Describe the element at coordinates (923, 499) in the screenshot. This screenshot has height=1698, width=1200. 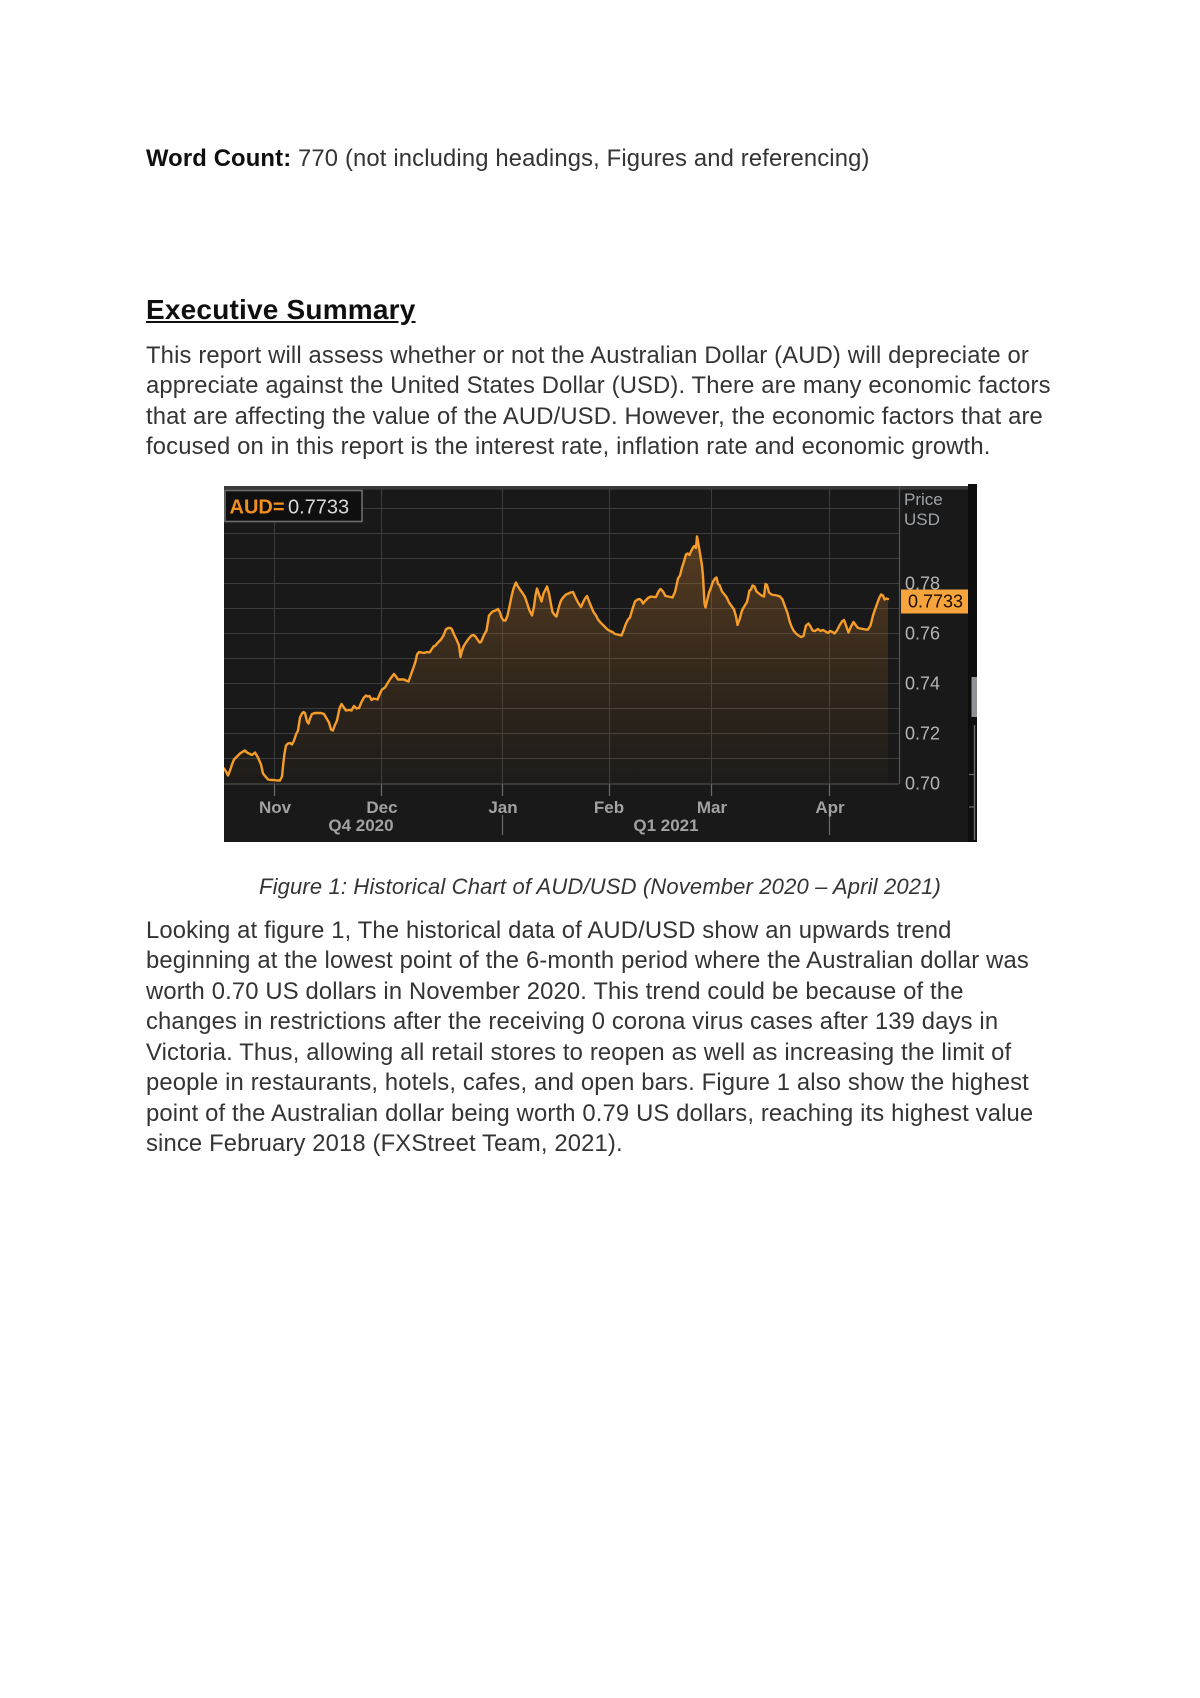
I see `svg-text: Price` at that location.